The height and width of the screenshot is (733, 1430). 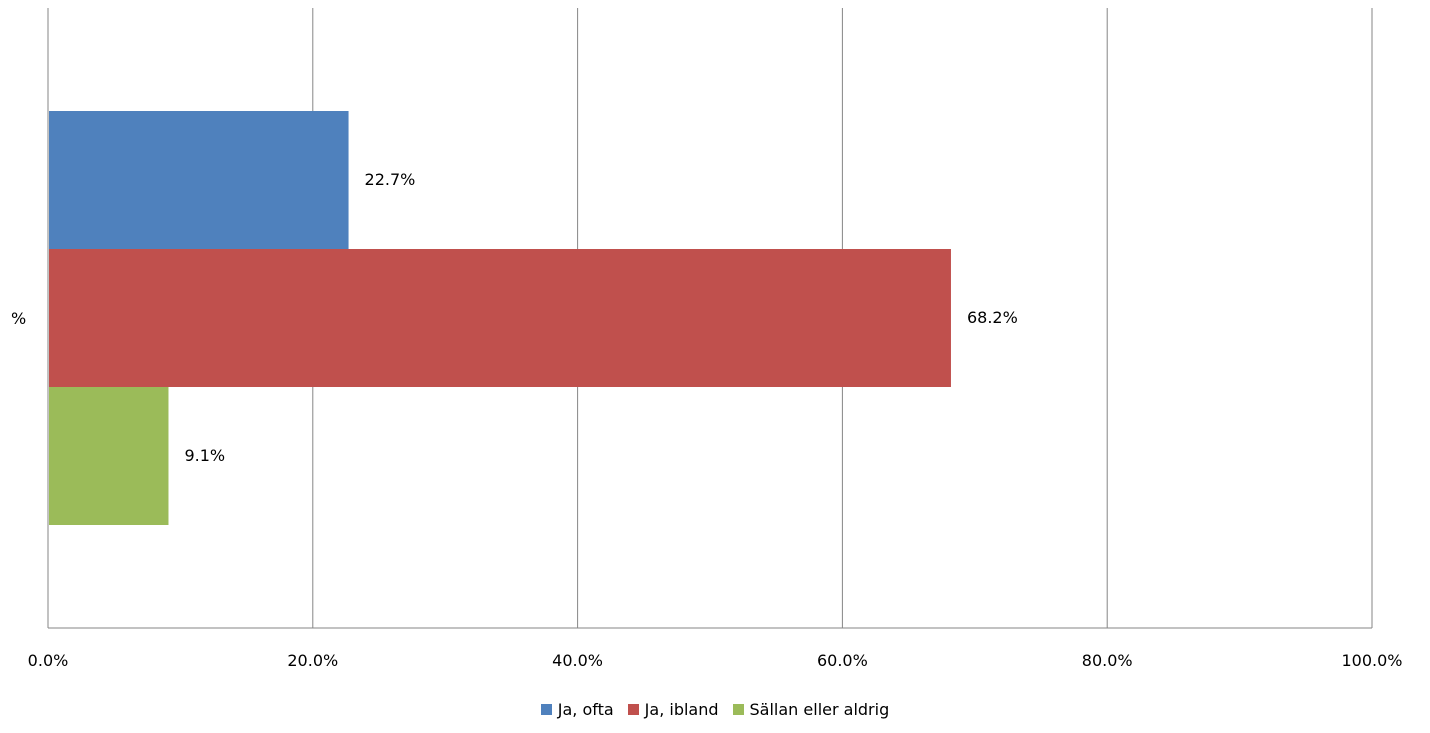 What do you see at coordinates (204, 455) in the screenshot?
I see `data-label: 9.1%` at bounding box center [204, 455].